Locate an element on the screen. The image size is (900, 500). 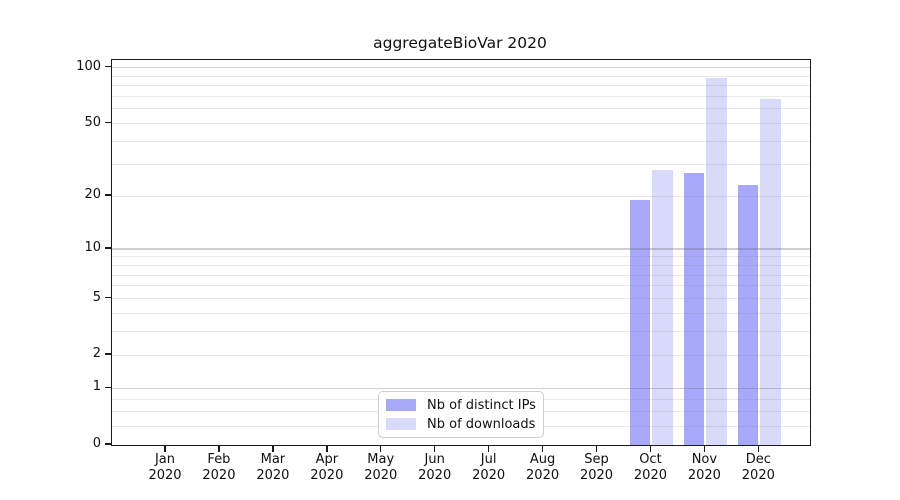
x-tick-label: Oct 2020 is located at coordinates (650, 467).